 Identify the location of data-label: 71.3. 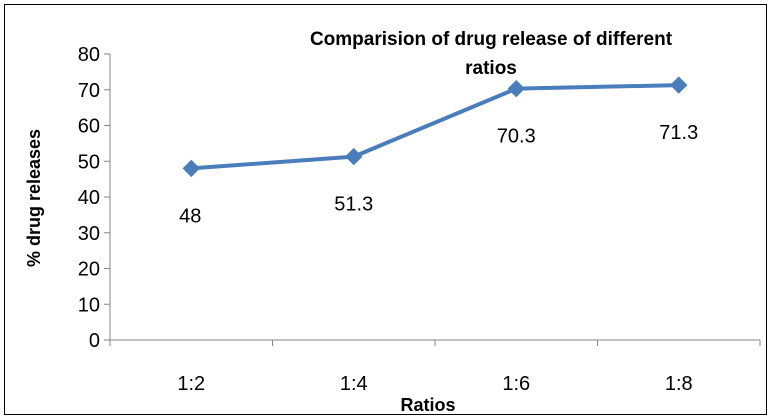
(678, 133).